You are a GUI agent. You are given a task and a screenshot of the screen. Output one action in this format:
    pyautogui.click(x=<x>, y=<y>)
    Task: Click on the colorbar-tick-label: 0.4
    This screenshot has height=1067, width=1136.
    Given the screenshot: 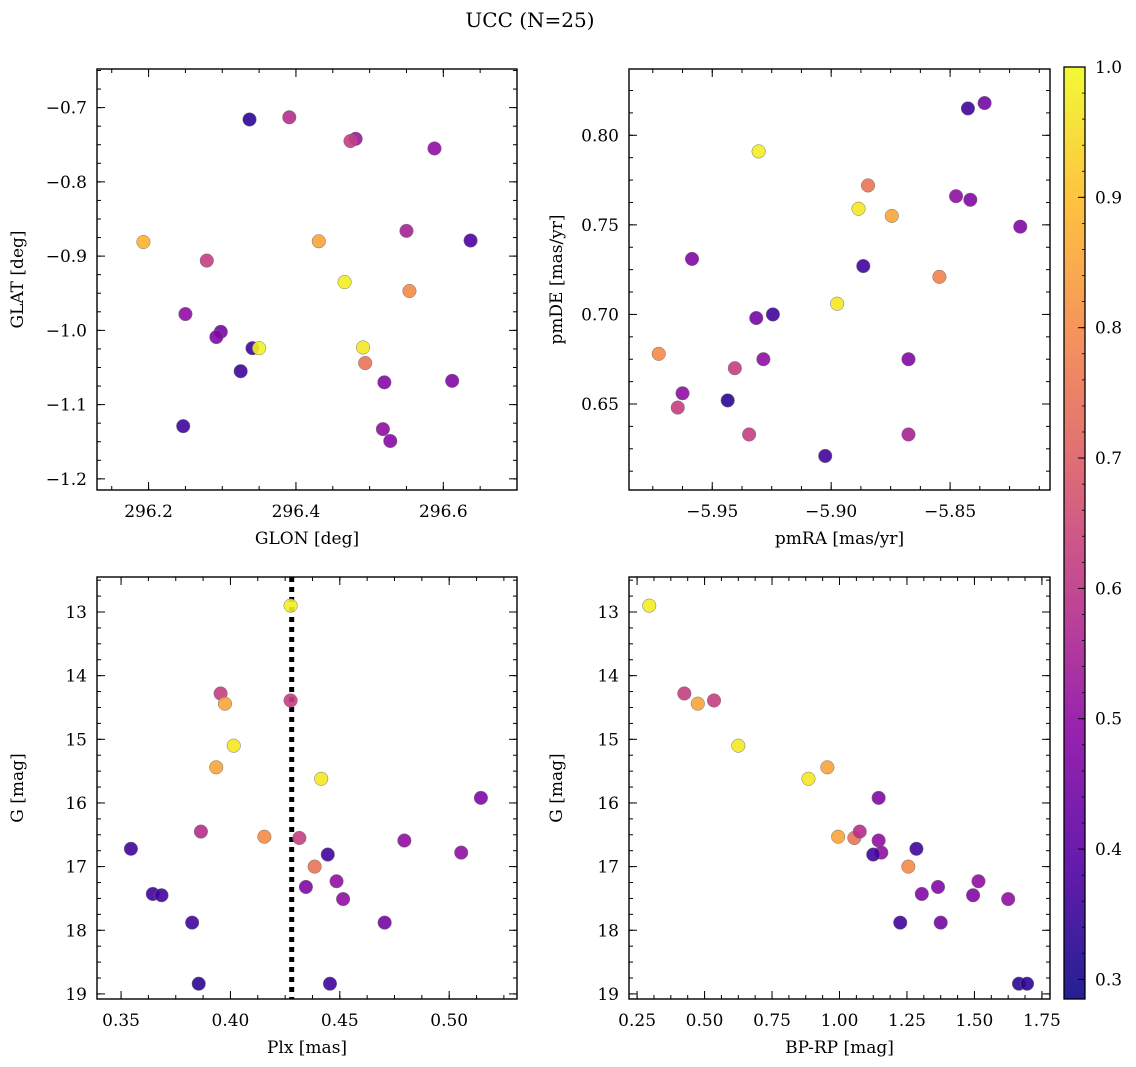 What is the action you would take?
    pyautogui.click(x=1108, y=850)
    